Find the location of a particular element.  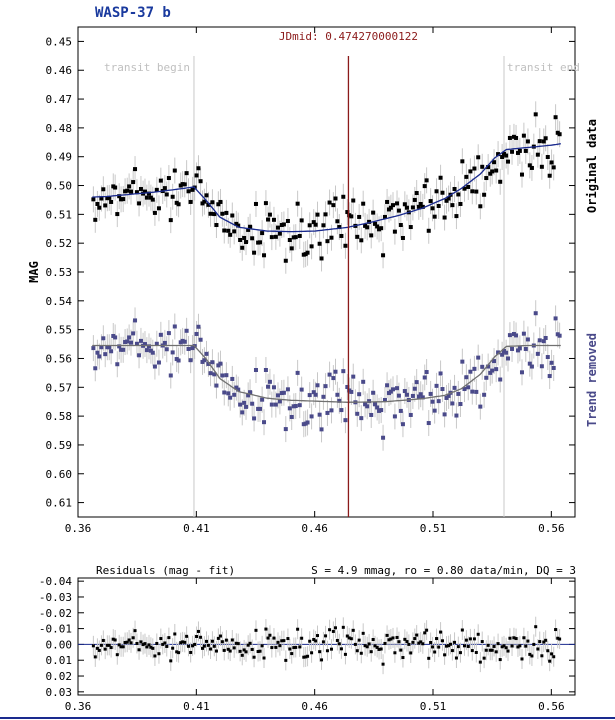

main-y-tick-label: 0.48 is located at coordinates (59, 128).